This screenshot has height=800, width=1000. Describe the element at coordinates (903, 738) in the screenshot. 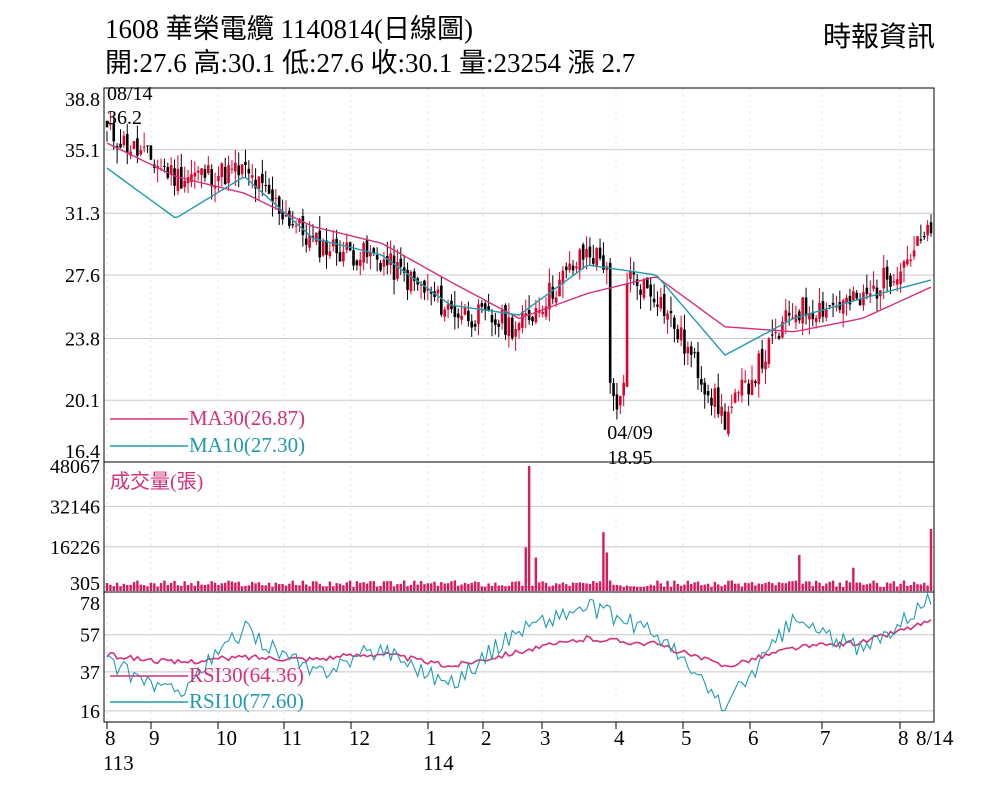

I see `x-month-label: 8` at that location.